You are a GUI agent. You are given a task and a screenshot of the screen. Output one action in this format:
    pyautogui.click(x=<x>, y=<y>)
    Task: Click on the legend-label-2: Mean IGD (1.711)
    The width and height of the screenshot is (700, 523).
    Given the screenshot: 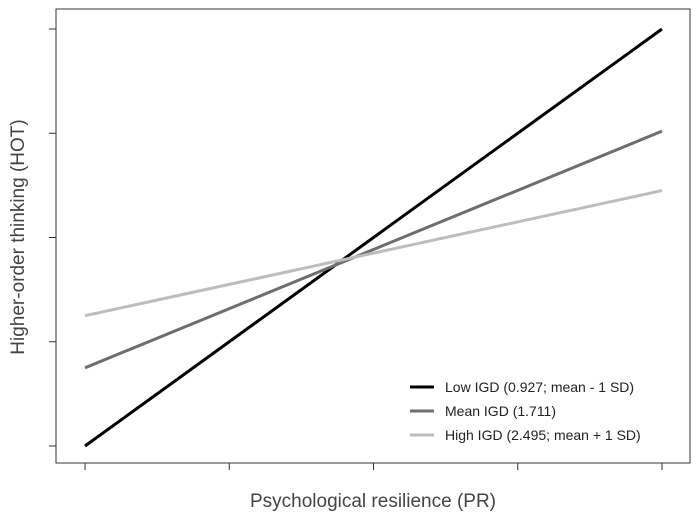 What is the action you would take?
    pyautogui.click(x=500, y=411)
    